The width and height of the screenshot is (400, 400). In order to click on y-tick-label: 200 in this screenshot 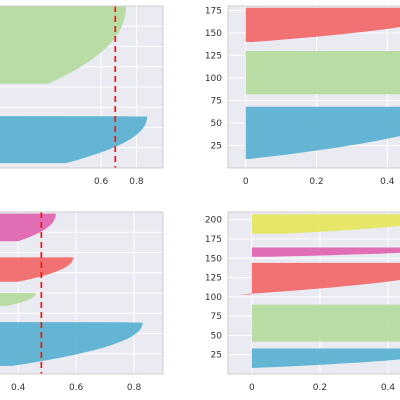, I will do `click(213, 221)`.